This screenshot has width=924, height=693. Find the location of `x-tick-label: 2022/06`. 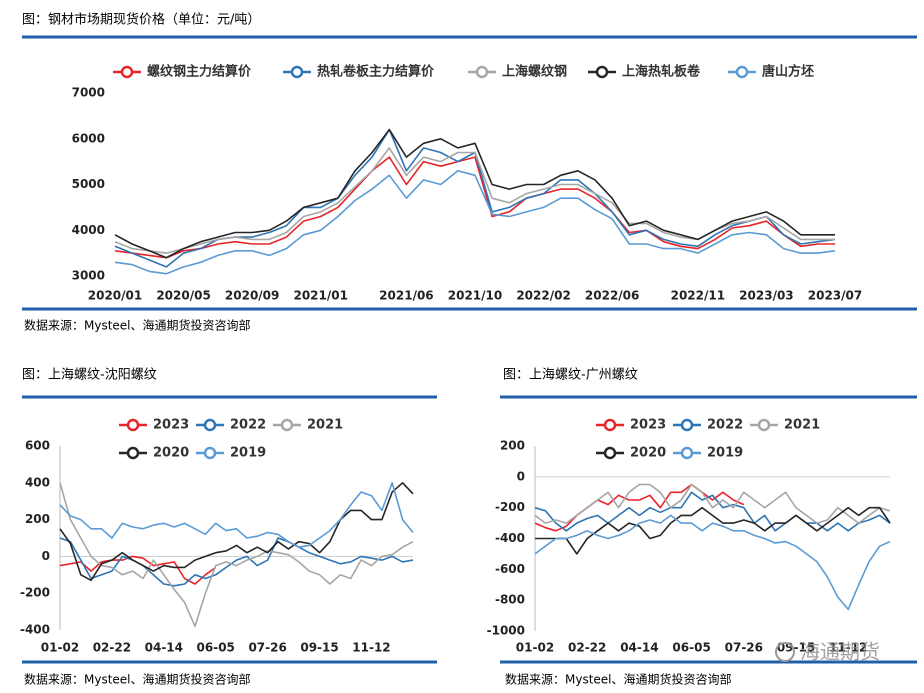

x-tick-label: 2022/06 is located at coordinates (612, 296).